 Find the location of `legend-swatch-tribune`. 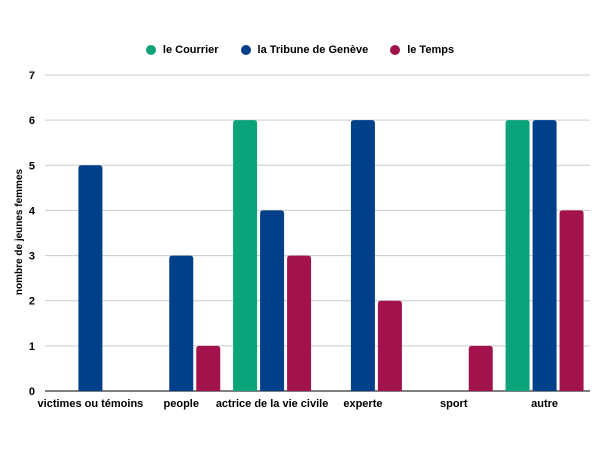

legend-swatch-tribune is located at coordinates (245, 50).